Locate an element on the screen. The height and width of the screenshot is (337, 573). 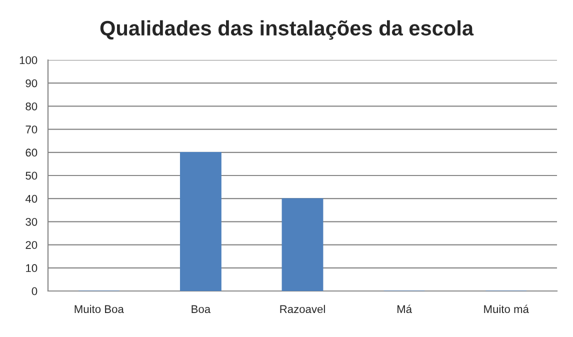
y-tick-label: 100 is located at coordinates (29, 60).